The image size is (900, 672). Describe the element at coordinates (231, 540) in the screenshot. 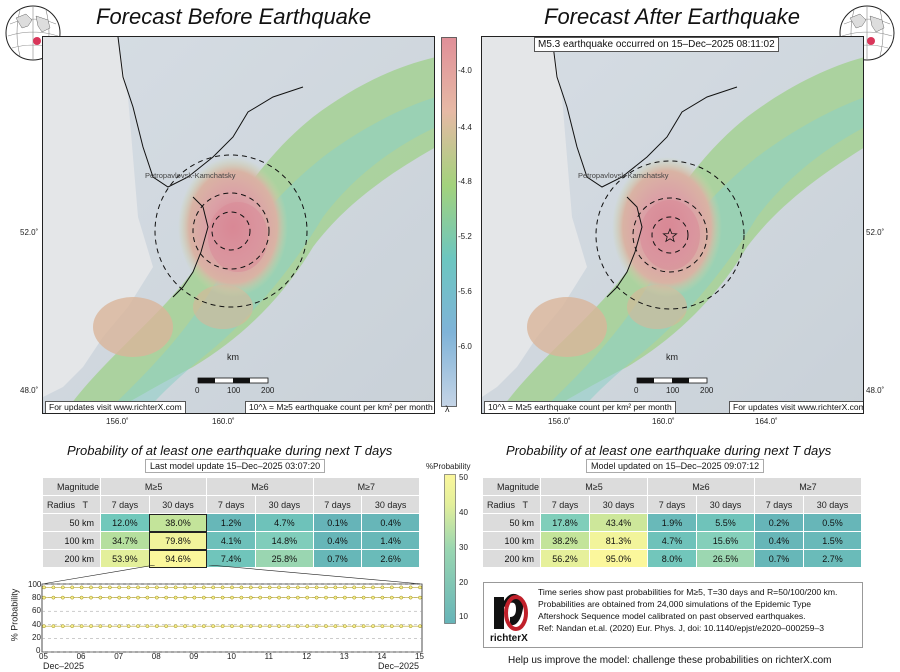

I see `table-row: 100 km 34.7% 79.8% 4.1% 14.8% 0.4% 1.4%` at that location.